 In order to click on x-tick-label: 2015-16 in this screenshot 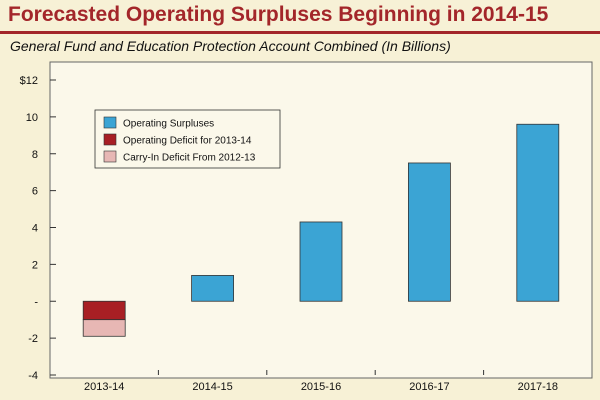, I will do `click(321, 387)`.